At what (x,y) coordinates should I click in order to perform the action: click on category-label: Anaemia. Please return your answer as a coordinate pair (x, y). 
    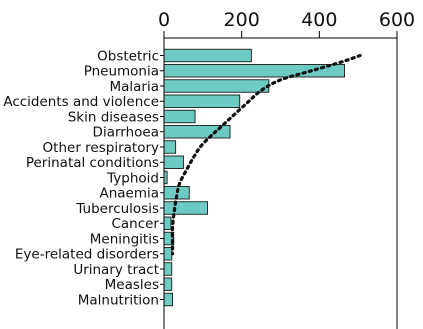
    Looking at the image, I should click on (129, 194).